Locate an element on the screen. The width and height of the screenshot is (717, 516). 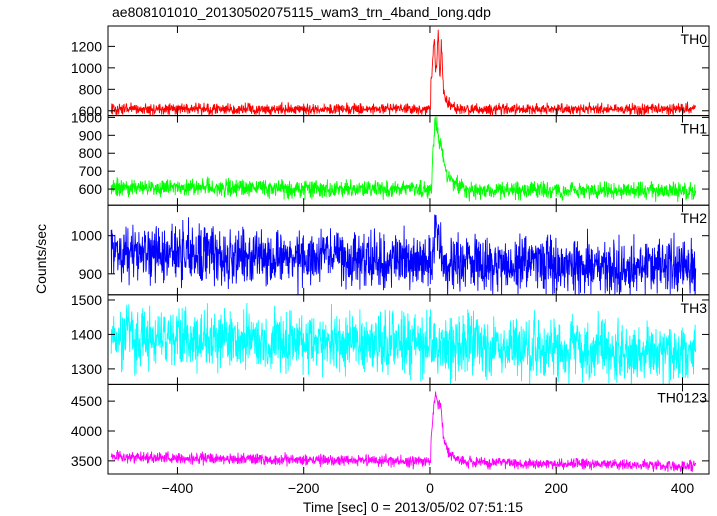
y-tick-label: 1500 is located at coordinates (86, 300).